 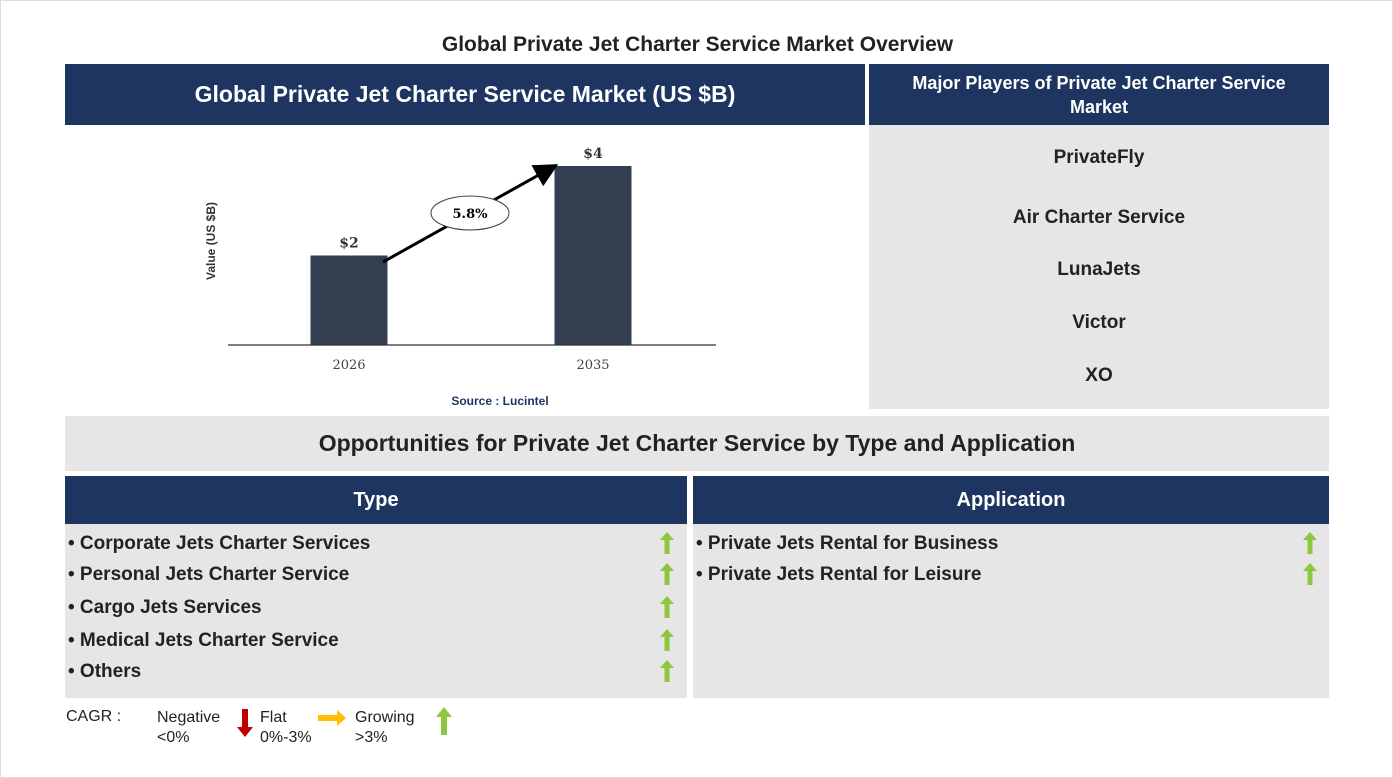 What do you see at coordinates (1099, 217) in the screenshot?
I see `player-item: Air Charter Service` at bounding box center [1099, 217].